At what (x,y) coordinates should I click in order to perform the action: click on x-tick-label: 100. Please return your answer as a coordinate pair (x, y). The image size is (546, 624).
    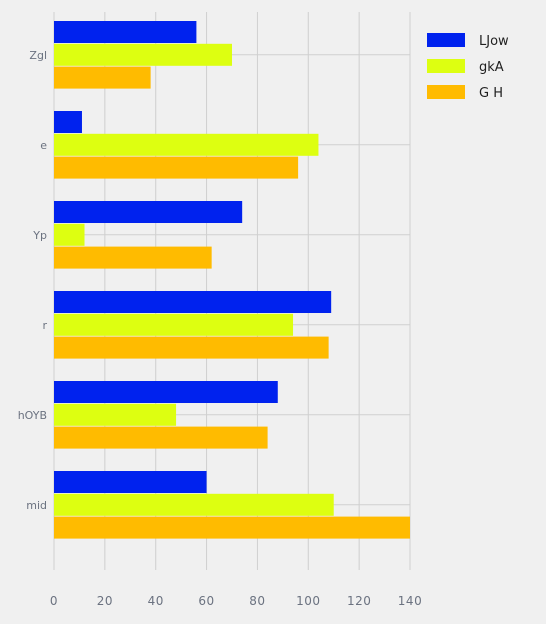
    Looking at the image, I should click on (308, 601).